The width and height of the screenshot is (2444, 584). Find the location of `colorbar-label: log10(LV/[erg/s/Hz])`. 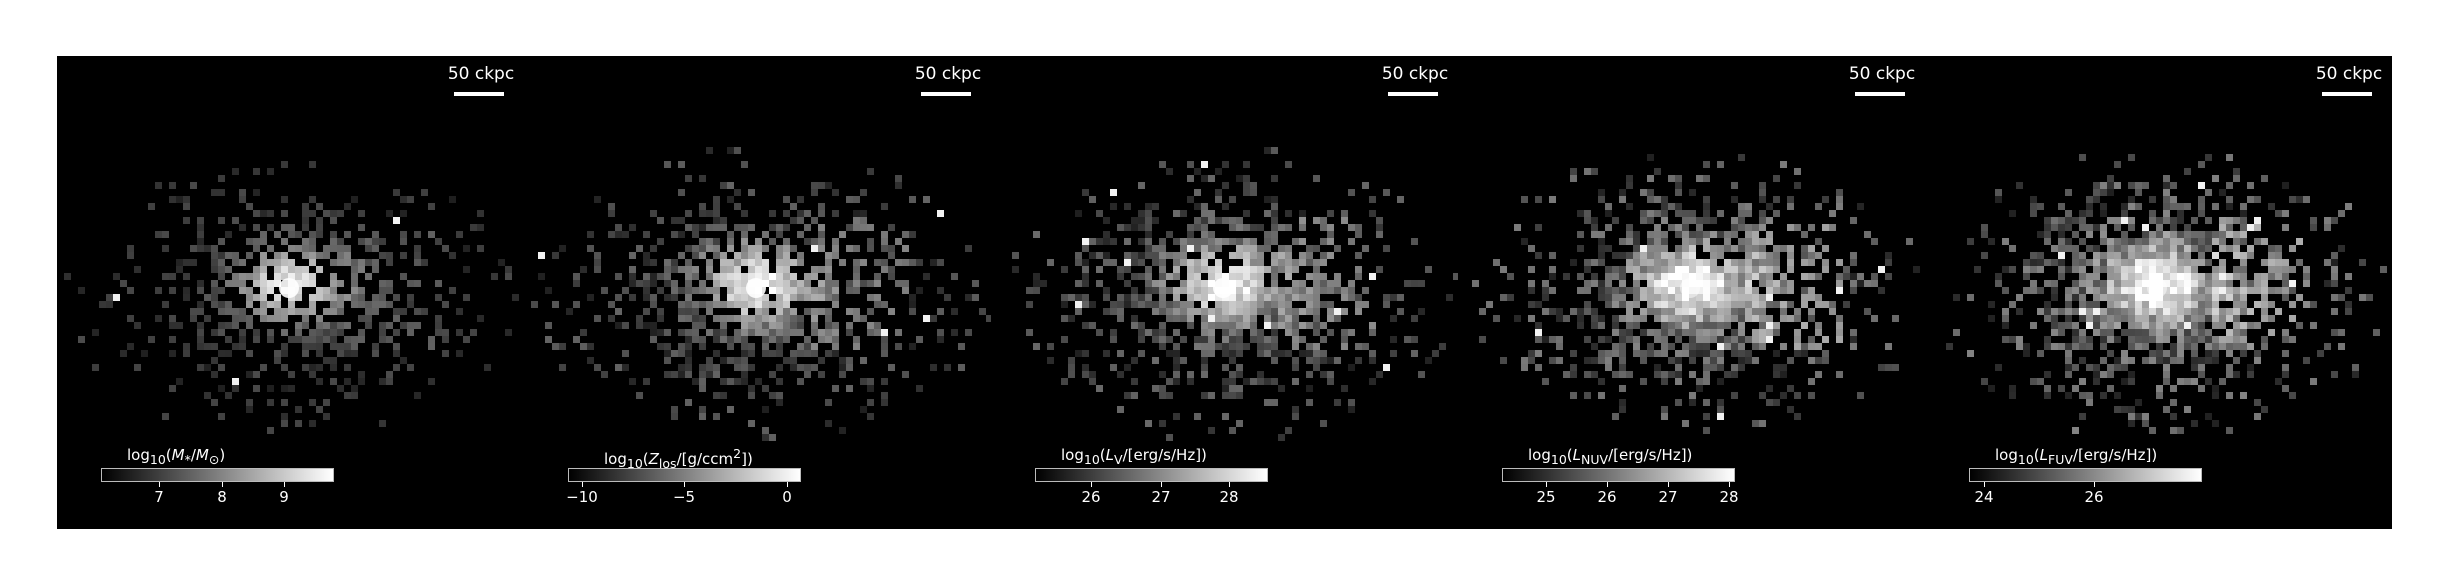

colorbar-label: log10(LV/[erg/s/Hz]) is located at coordinates (1134, 456).